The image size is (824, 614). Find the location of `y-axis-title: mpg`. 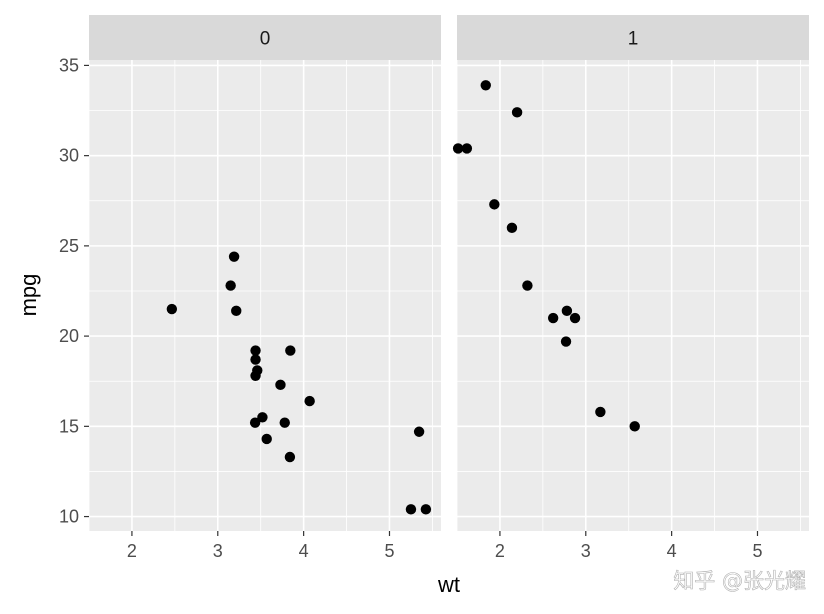

y-axis-title: mpg is located at coordinates (28, 295).